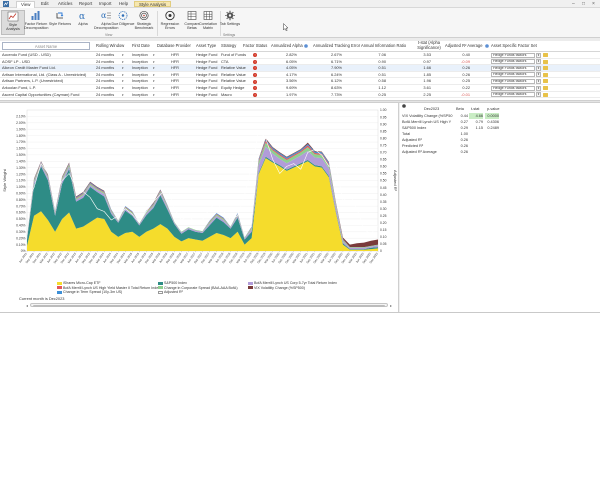  What do you see at coordinates (230, 22) in the screenshot?
I see `tab-settings-button: Tab Settings` at bounding box center [230, 22].